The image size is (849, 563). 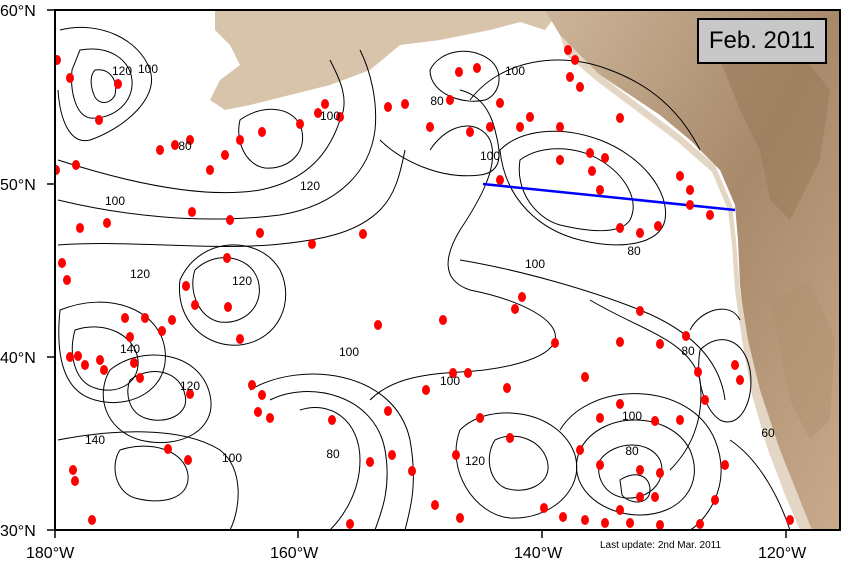 I want to click on date-label: Feb. 2011, so click(x=762, y=40).